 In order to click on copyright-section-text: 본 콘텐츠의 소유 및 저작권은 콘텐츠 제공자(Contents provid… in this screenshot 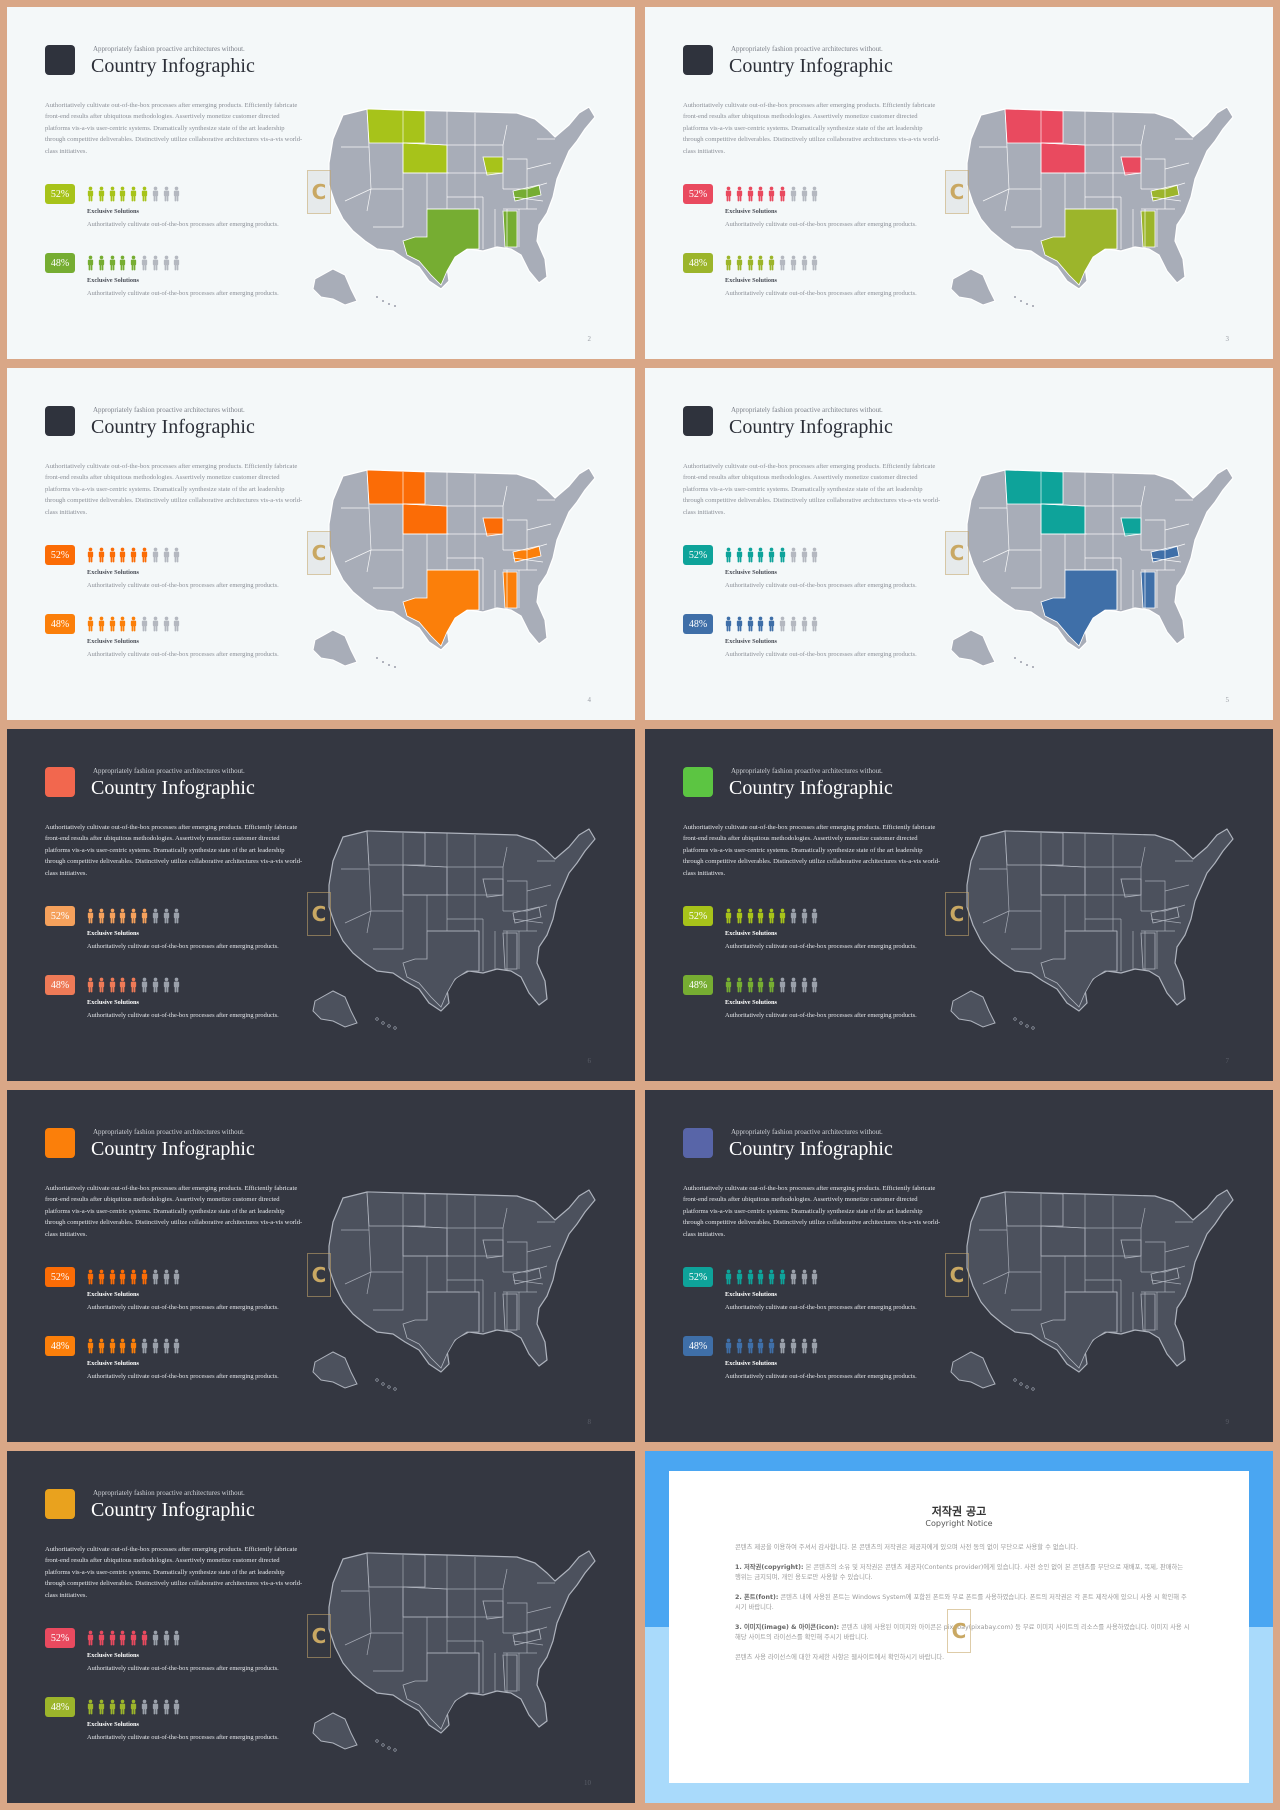, I will do `click(959, 1572)`.